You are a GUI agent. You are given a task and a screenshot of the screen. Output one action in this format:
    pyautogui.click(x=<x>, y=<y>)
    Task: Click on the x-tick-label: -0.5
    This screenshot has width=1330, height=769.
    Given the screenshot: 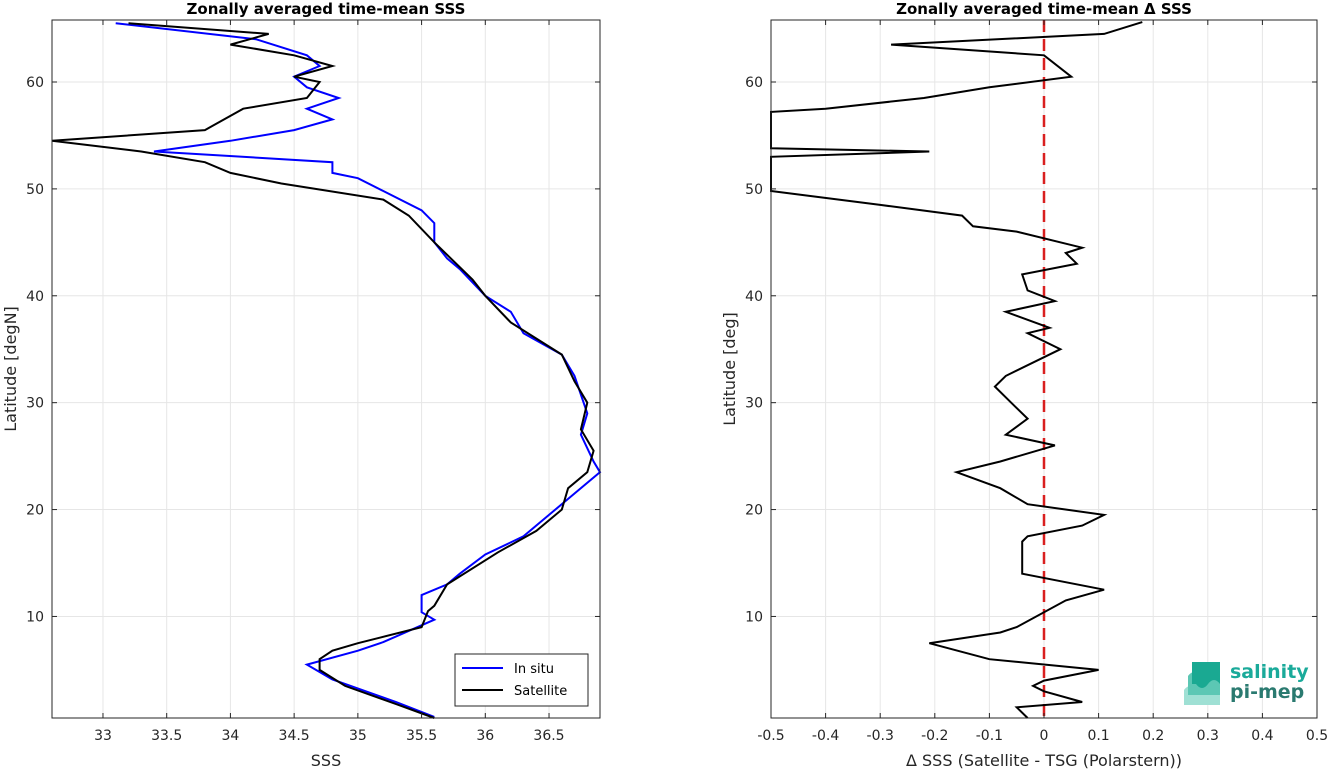 What is the action you would take?
    pyautogui.click(x=770, y=736)
    